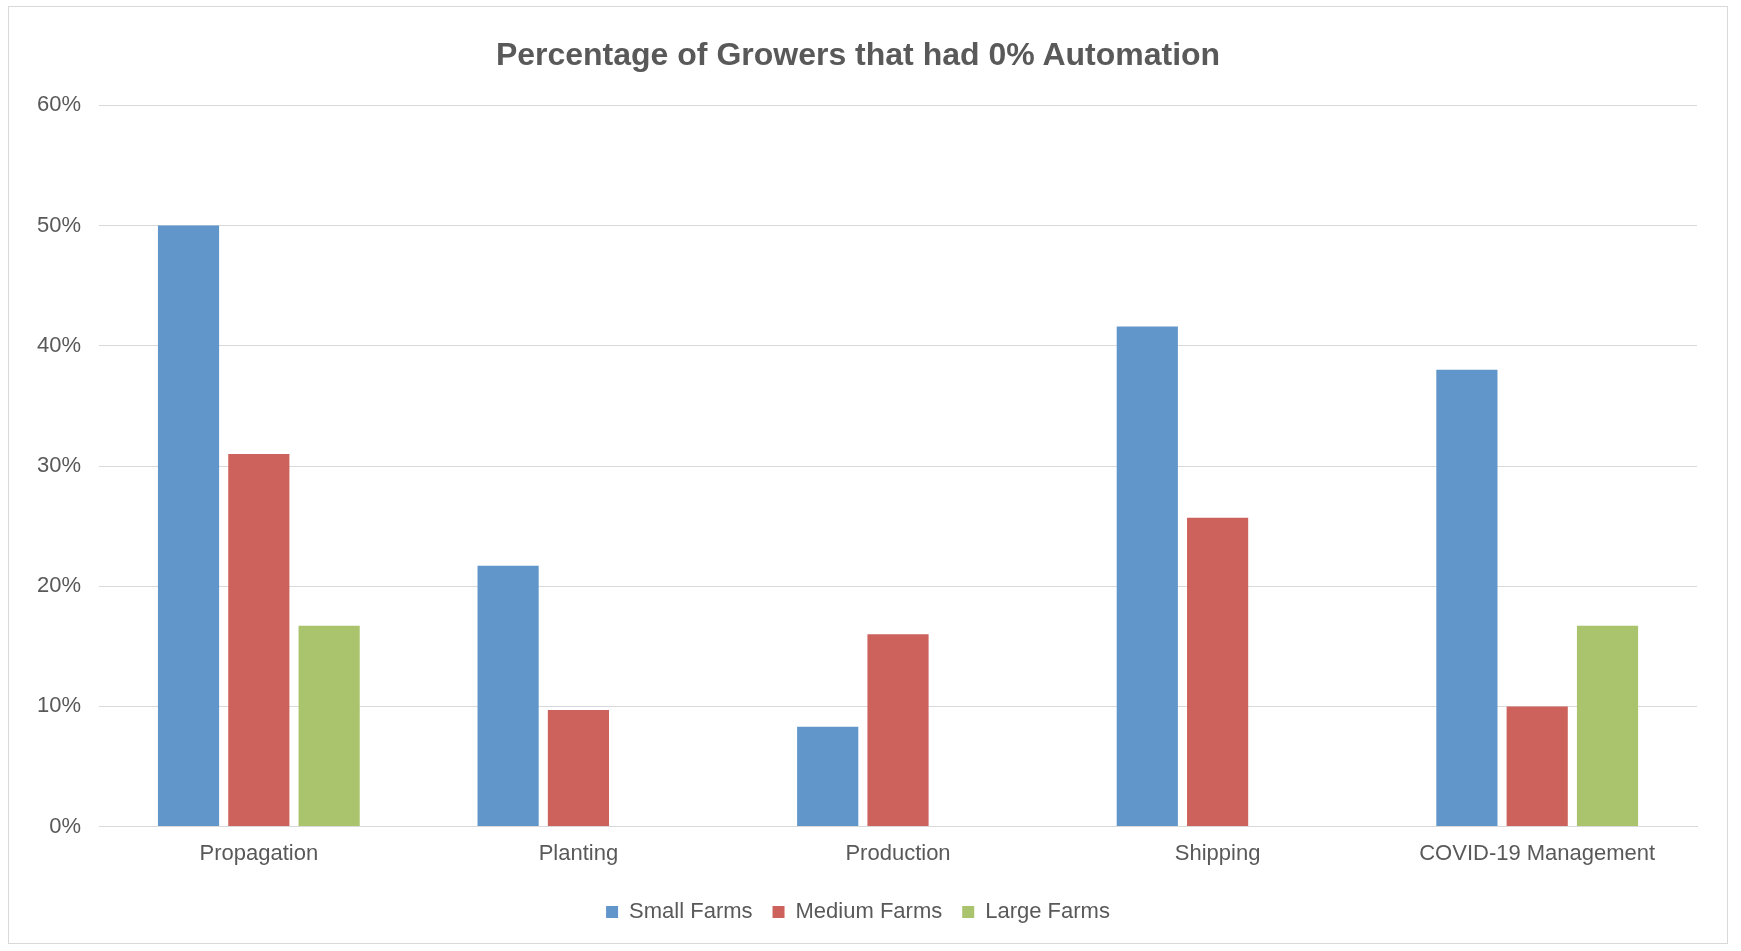  I want to click on chart-title: Percentage of Growers that had 0% Automation, so click(858, 54).